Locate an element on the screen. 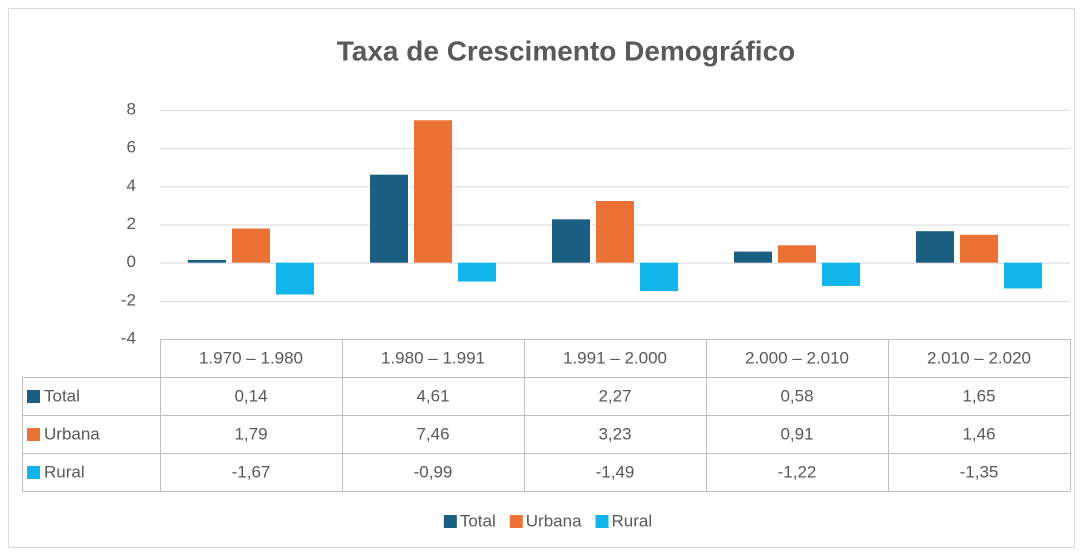 This screenshot has height=556, width=1083. category-label: 1.980 – 1.991 is located at coordinates (433, 357).